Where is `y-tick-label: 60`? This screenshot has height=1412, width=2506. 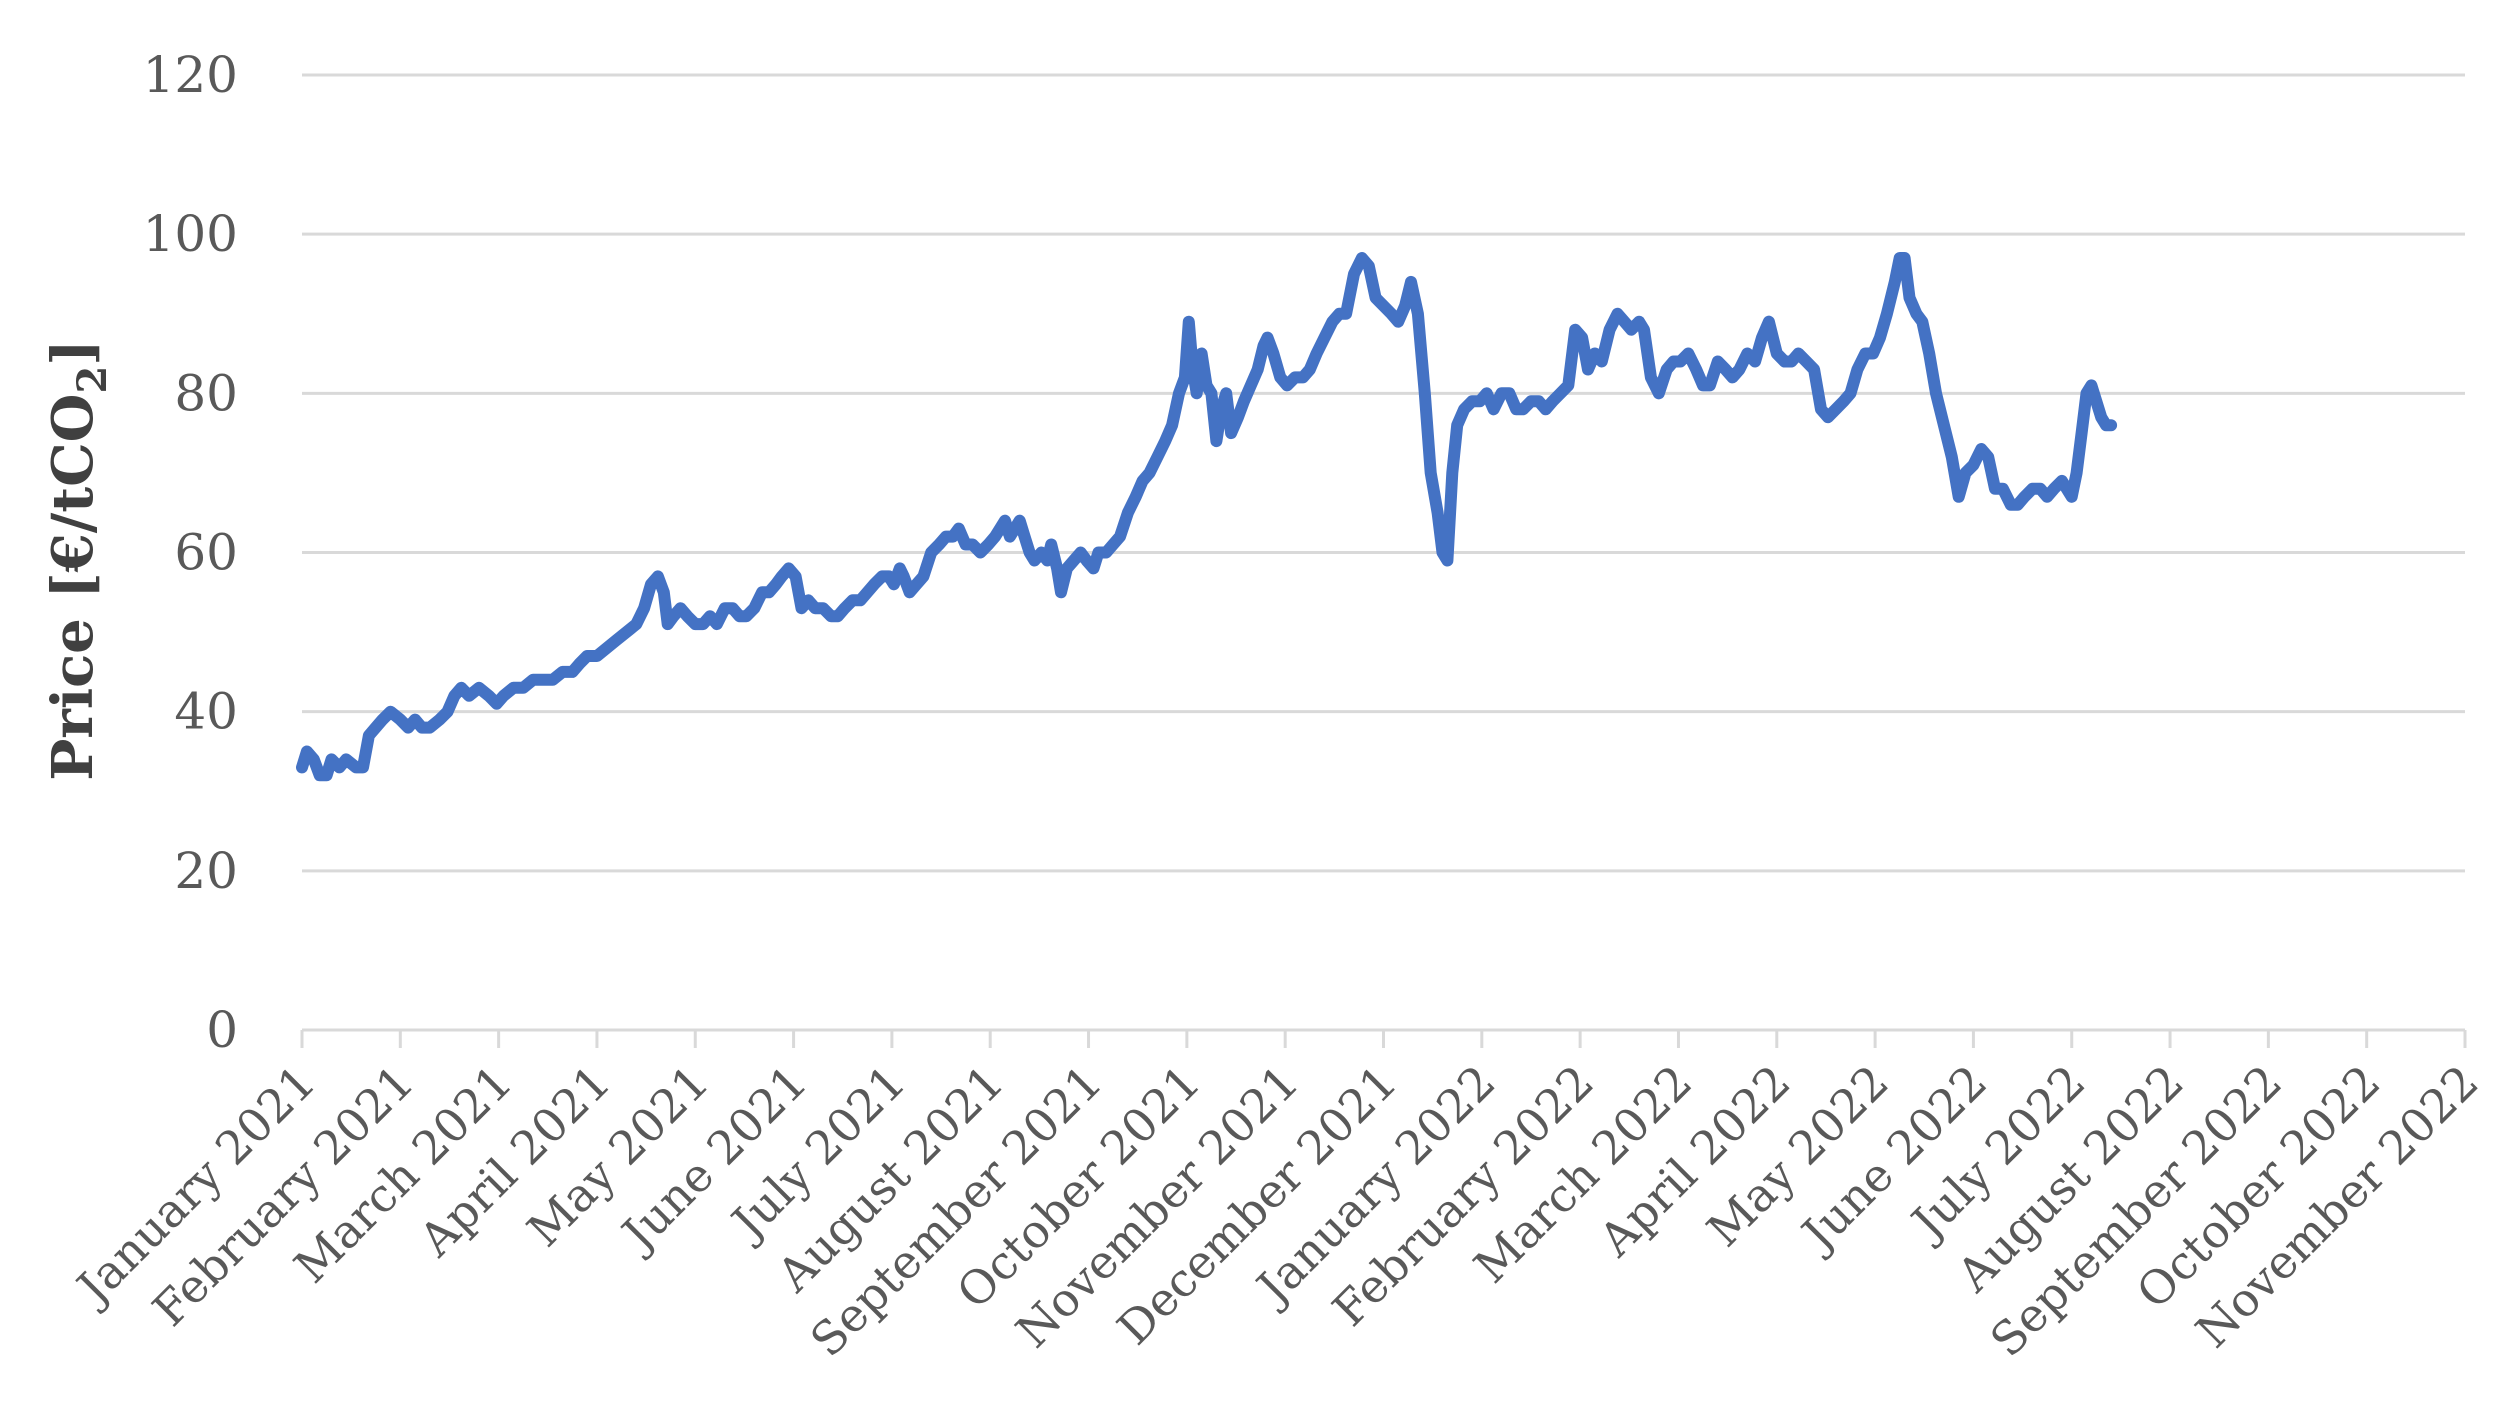 y-tick-label: 60 is located at coordinates (206, 553).